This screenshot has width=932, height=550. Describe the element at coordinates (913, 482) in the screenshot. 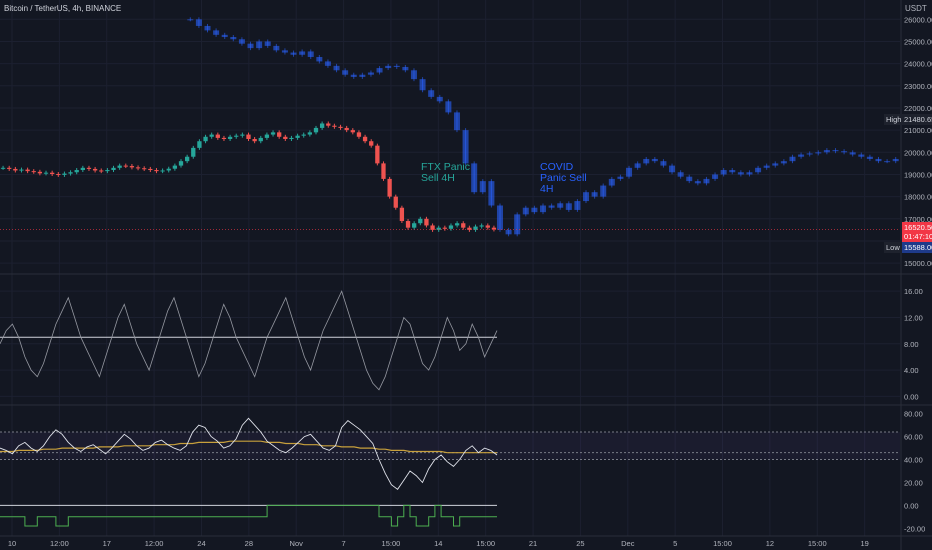

I see `rsi-tick-label: 20.00` at that location.